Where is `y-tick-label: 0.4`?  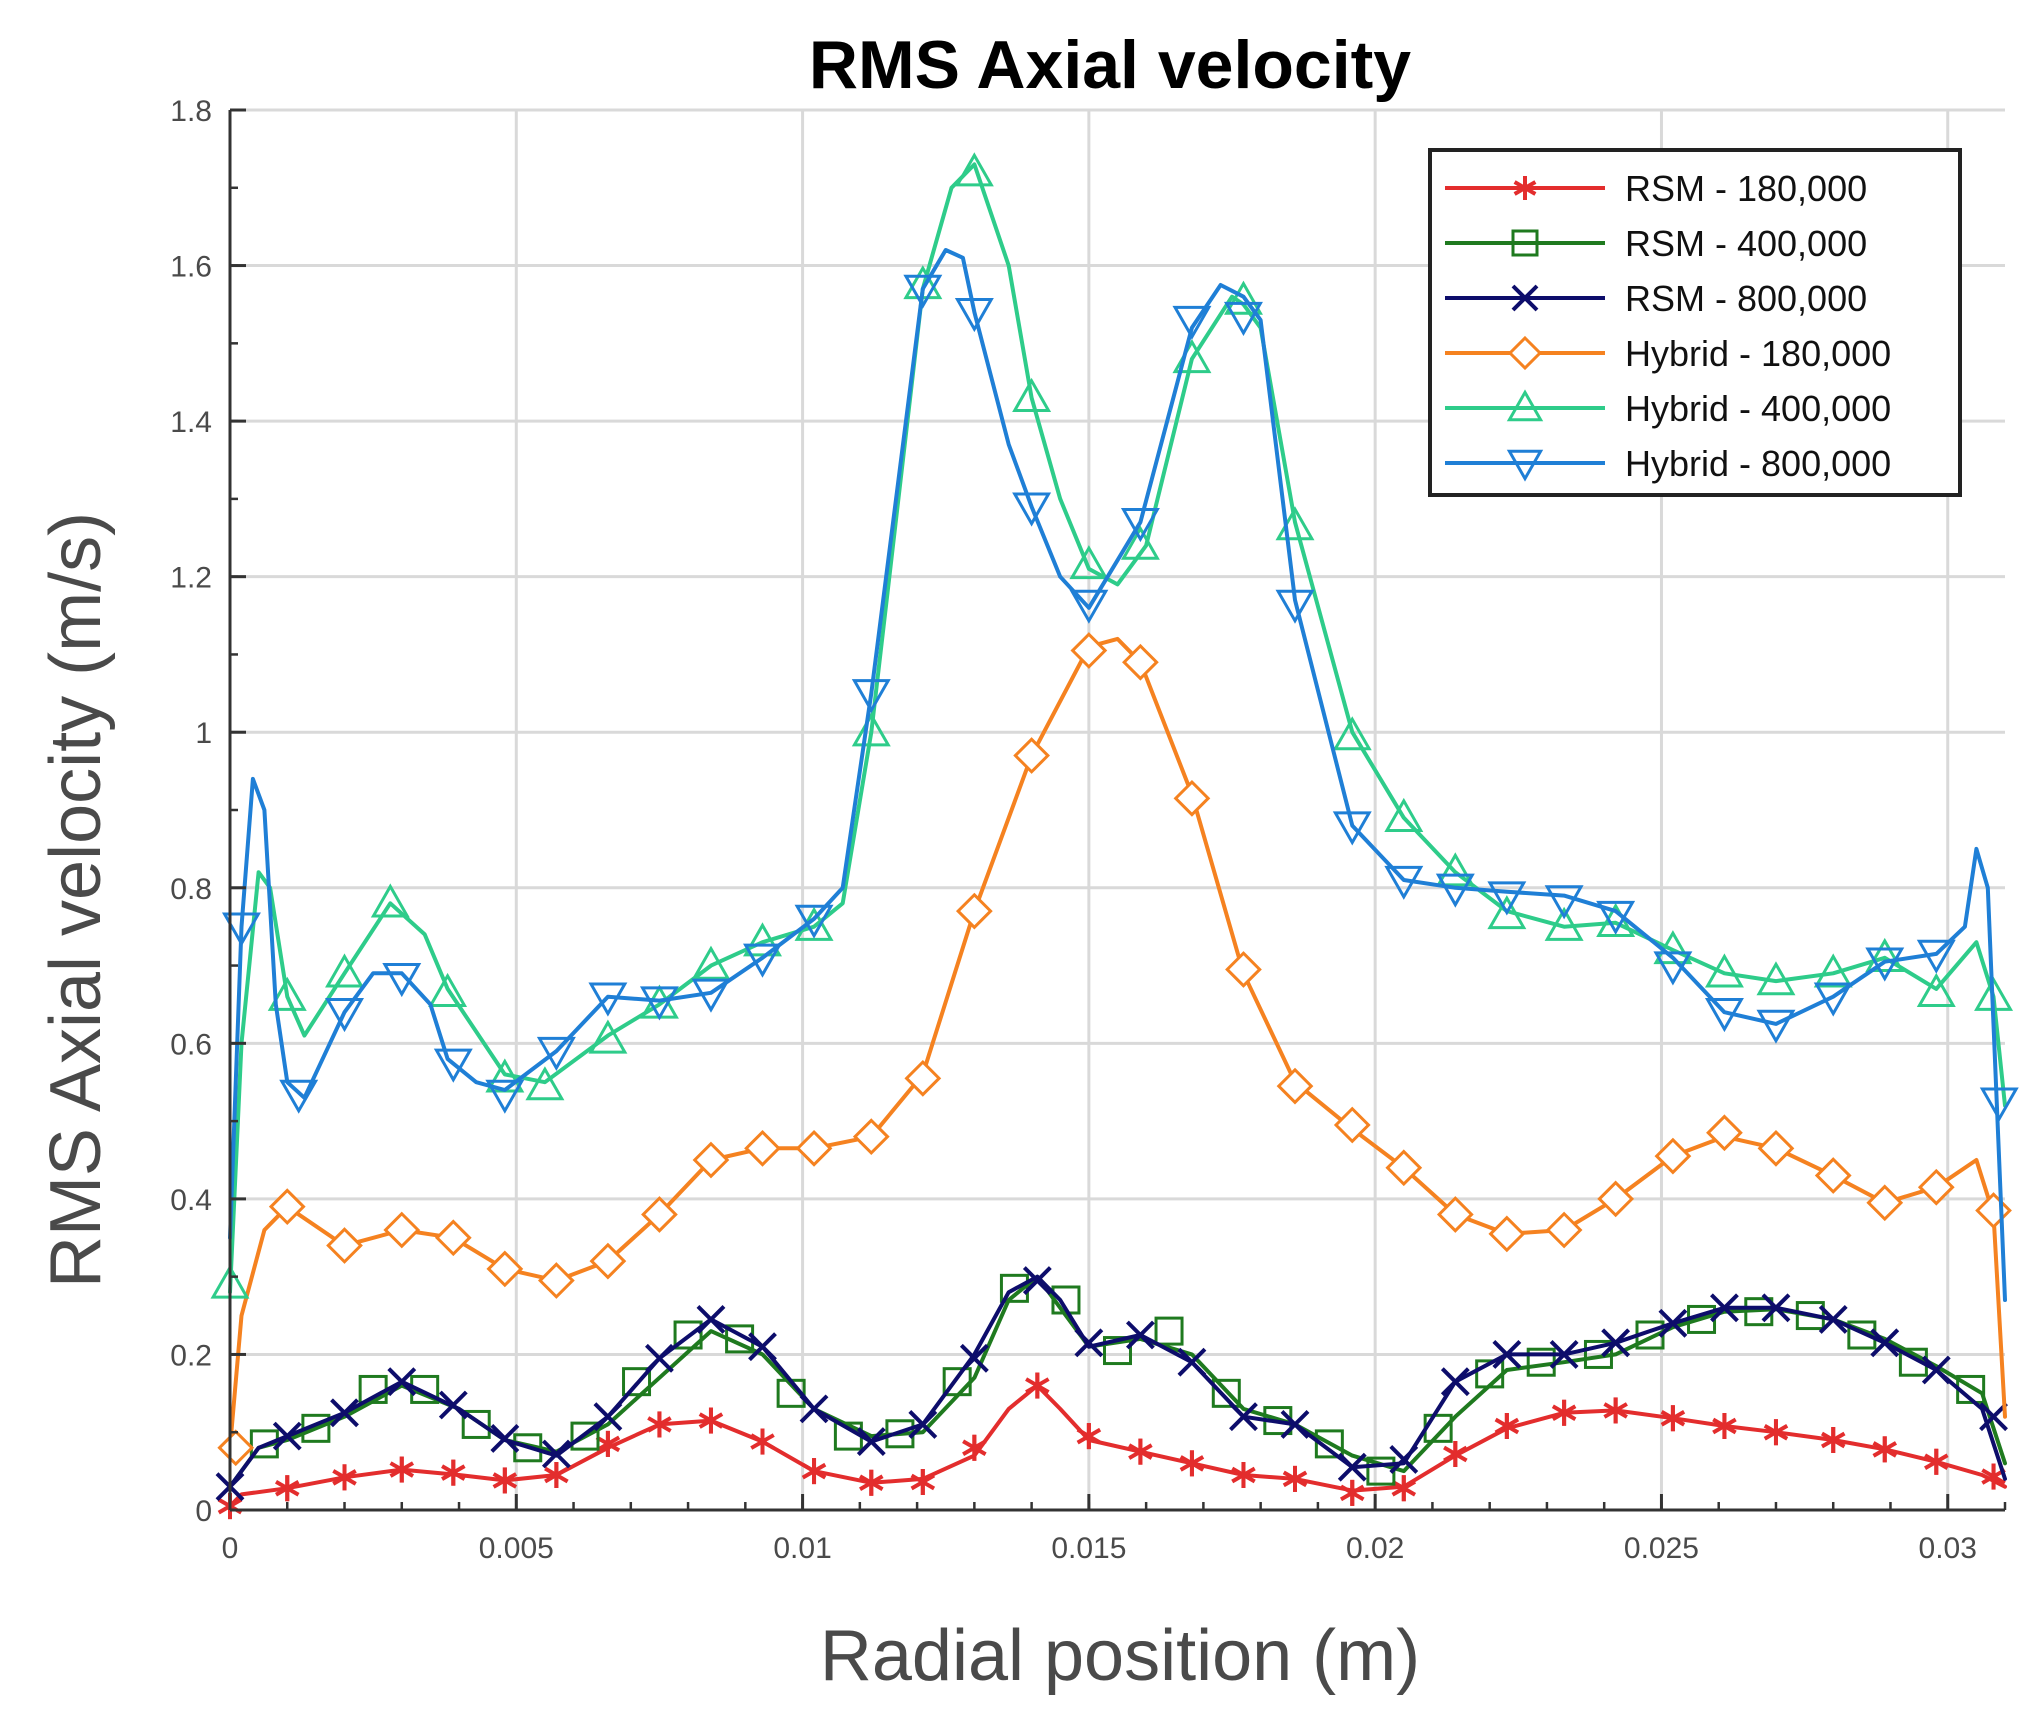 y-tick-label: 0.4 is located at coordinates (191, 1200).